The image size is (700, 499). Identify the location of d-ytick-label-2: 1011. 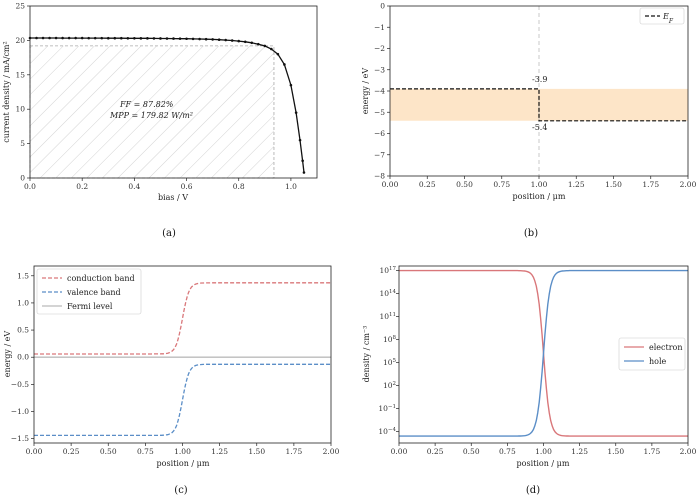
(387, 316).